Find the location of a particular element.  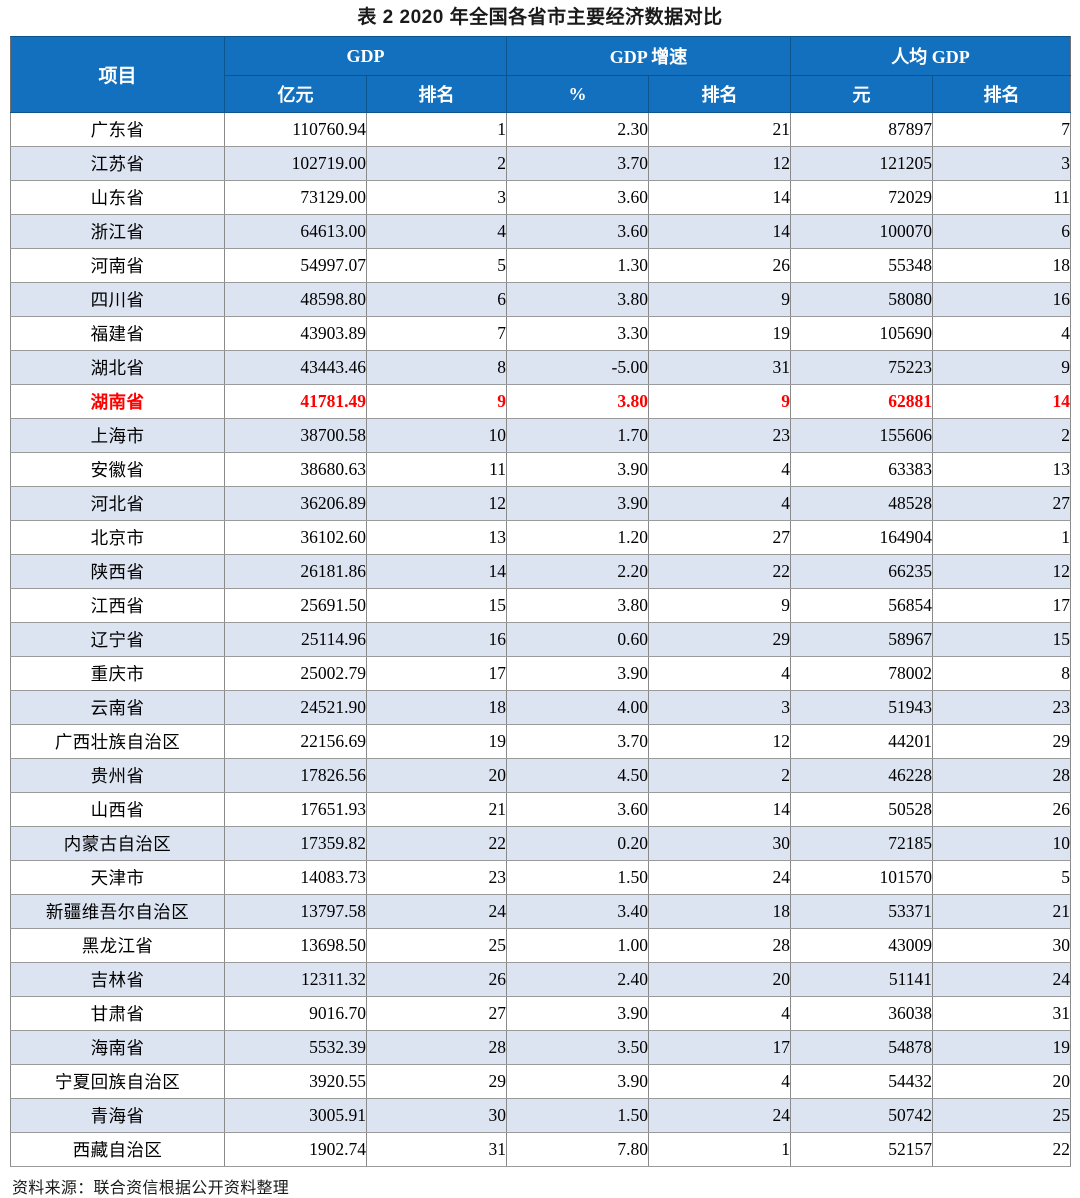

cell-percapita-value: 53371 is located at coordinates (862, 911).